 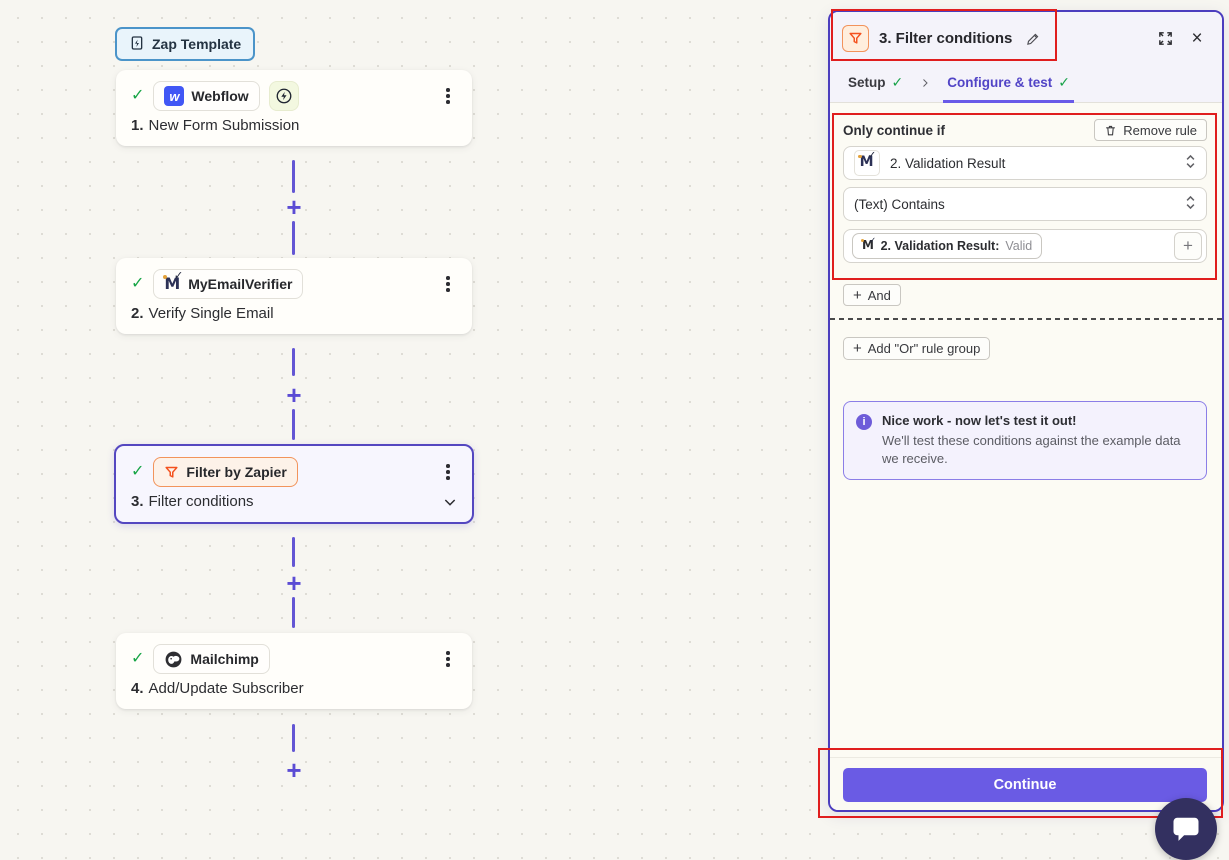 What do you see at coordinates (173, 659) in the screenshot?
I see `mailchimp-icon` at bounding box center [173, 659].